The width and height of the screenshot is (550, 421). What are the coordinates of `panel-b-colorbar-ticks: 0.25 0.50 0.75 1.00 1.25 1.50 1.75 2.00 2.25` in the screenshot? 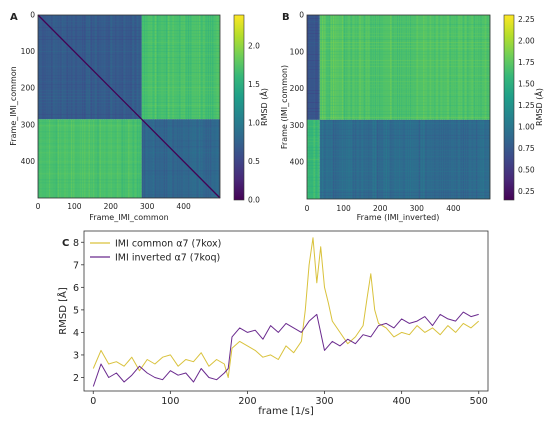 It's located at (526, 105).